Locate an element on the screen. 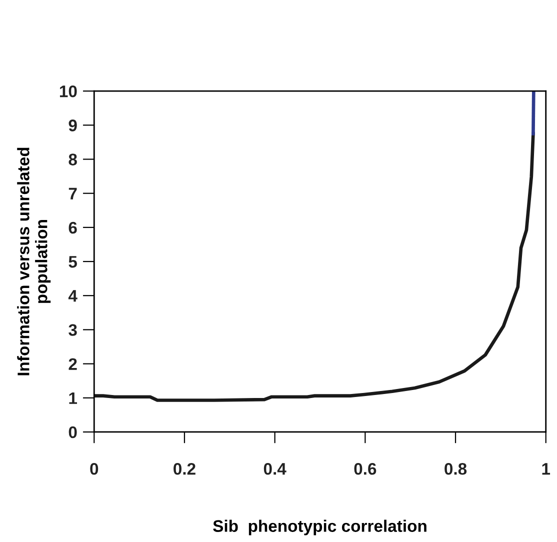 The width and height of the screenshot is (557, 542). y-tick-label: 7 is located at coordinates (72, 194).